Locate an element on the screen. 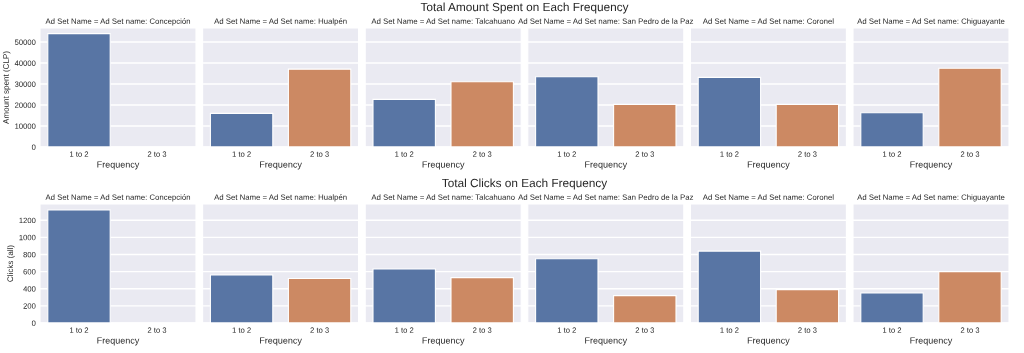 The width and height of the screenshot is (1024, 353). text: Total Amount Spent on Each Frequency is located at coordinates (524, 8).